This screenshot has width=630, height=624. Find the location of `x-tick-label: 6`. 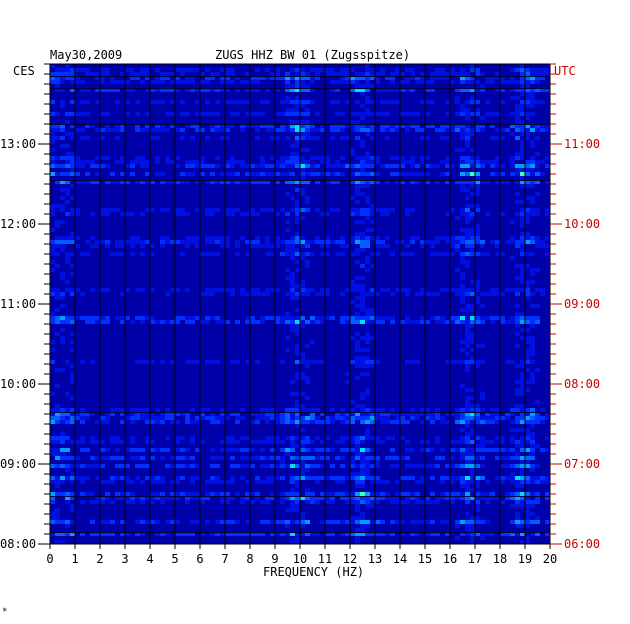

x-tick-label: 6 is located at coordinates (199, 559).